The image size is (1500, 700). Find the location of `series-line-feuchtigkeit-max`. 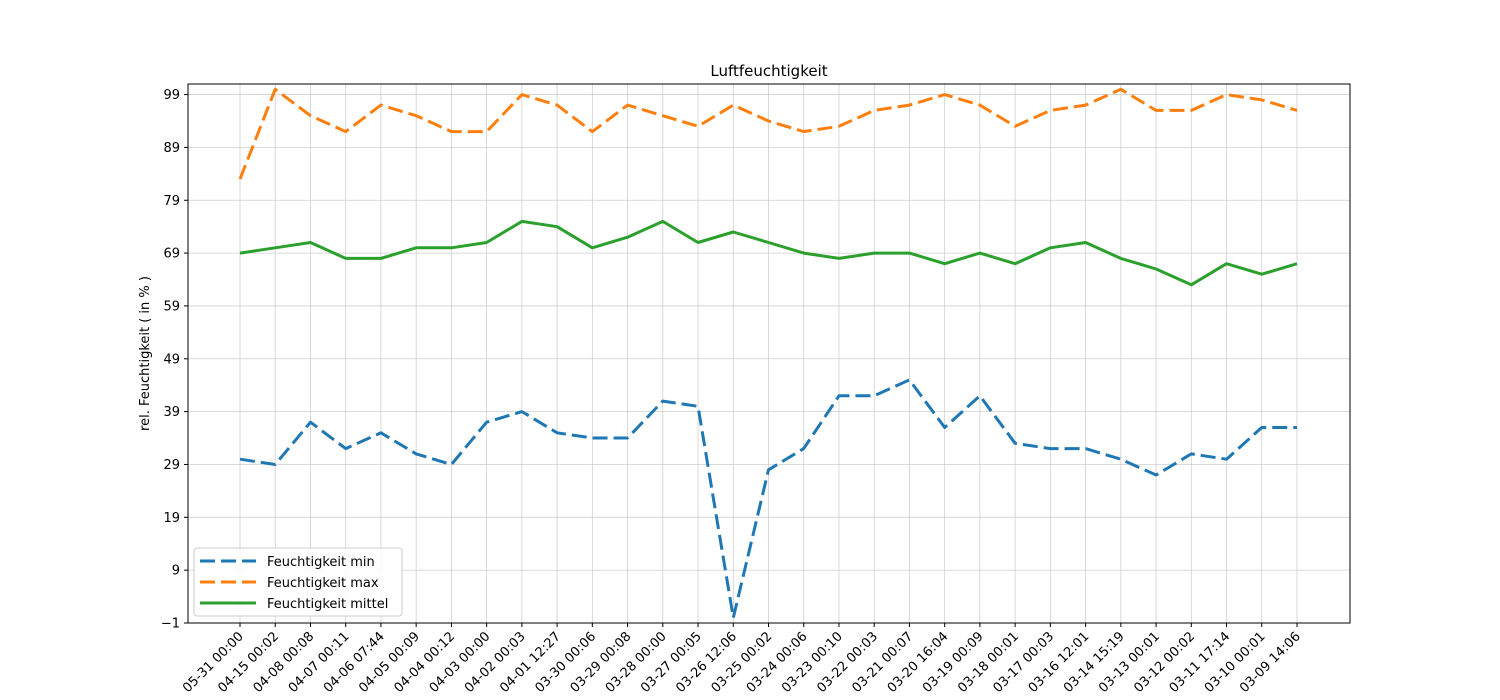

series-line-feuchtigkeit-max is located at coordinates (768, 133).